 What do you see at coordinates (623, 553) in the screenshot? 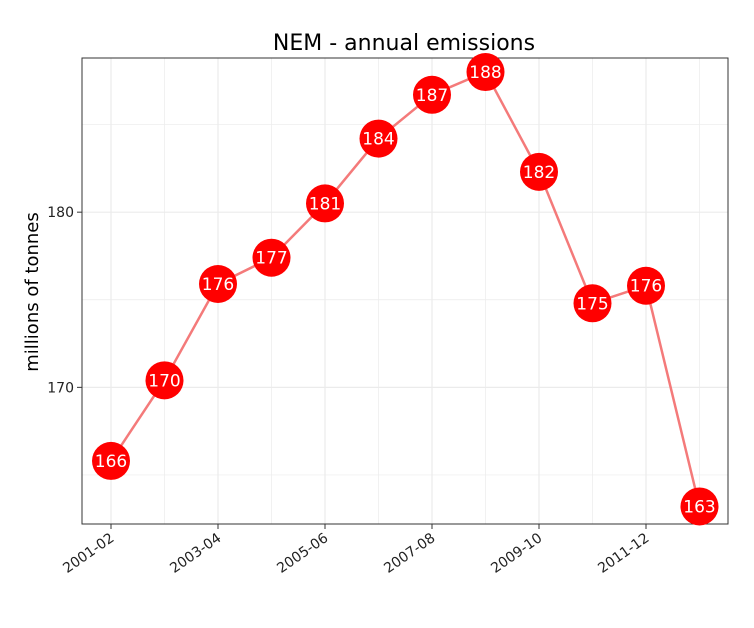
I see `x-tick-label: 2011-12` at bounding box center [623, 553].